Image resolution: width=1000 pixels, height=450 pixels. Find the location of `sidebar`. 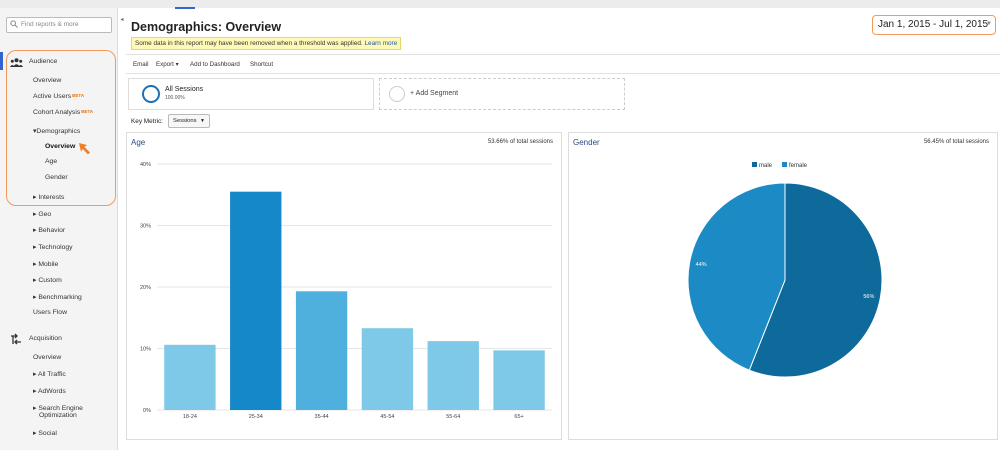

sidebar is located at coordinates (59, 229).